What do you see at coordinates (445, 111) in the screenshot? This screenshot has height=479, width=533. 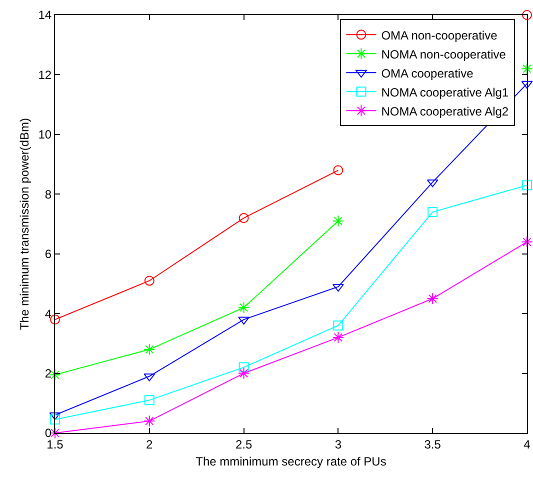 I see `legend-label: NOMA cooperative Alg2` at bounding box center [445, 111].